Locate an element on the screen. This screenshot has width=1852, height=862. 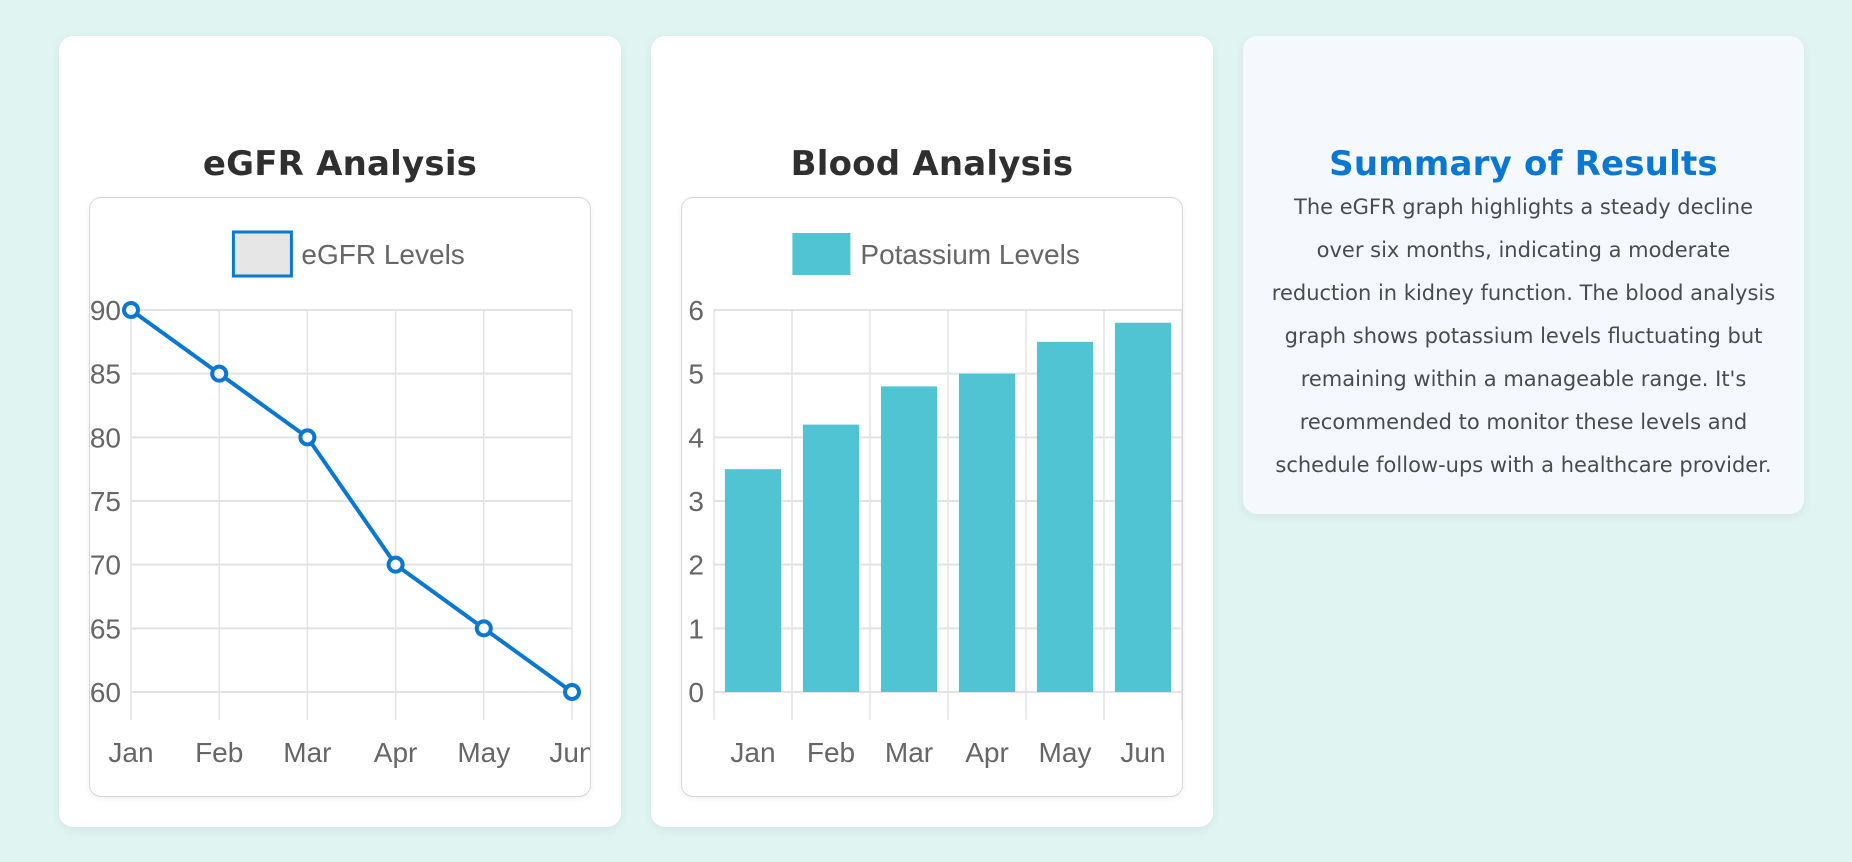
y-tick-label: 65 is located at coordinates (105, 628).